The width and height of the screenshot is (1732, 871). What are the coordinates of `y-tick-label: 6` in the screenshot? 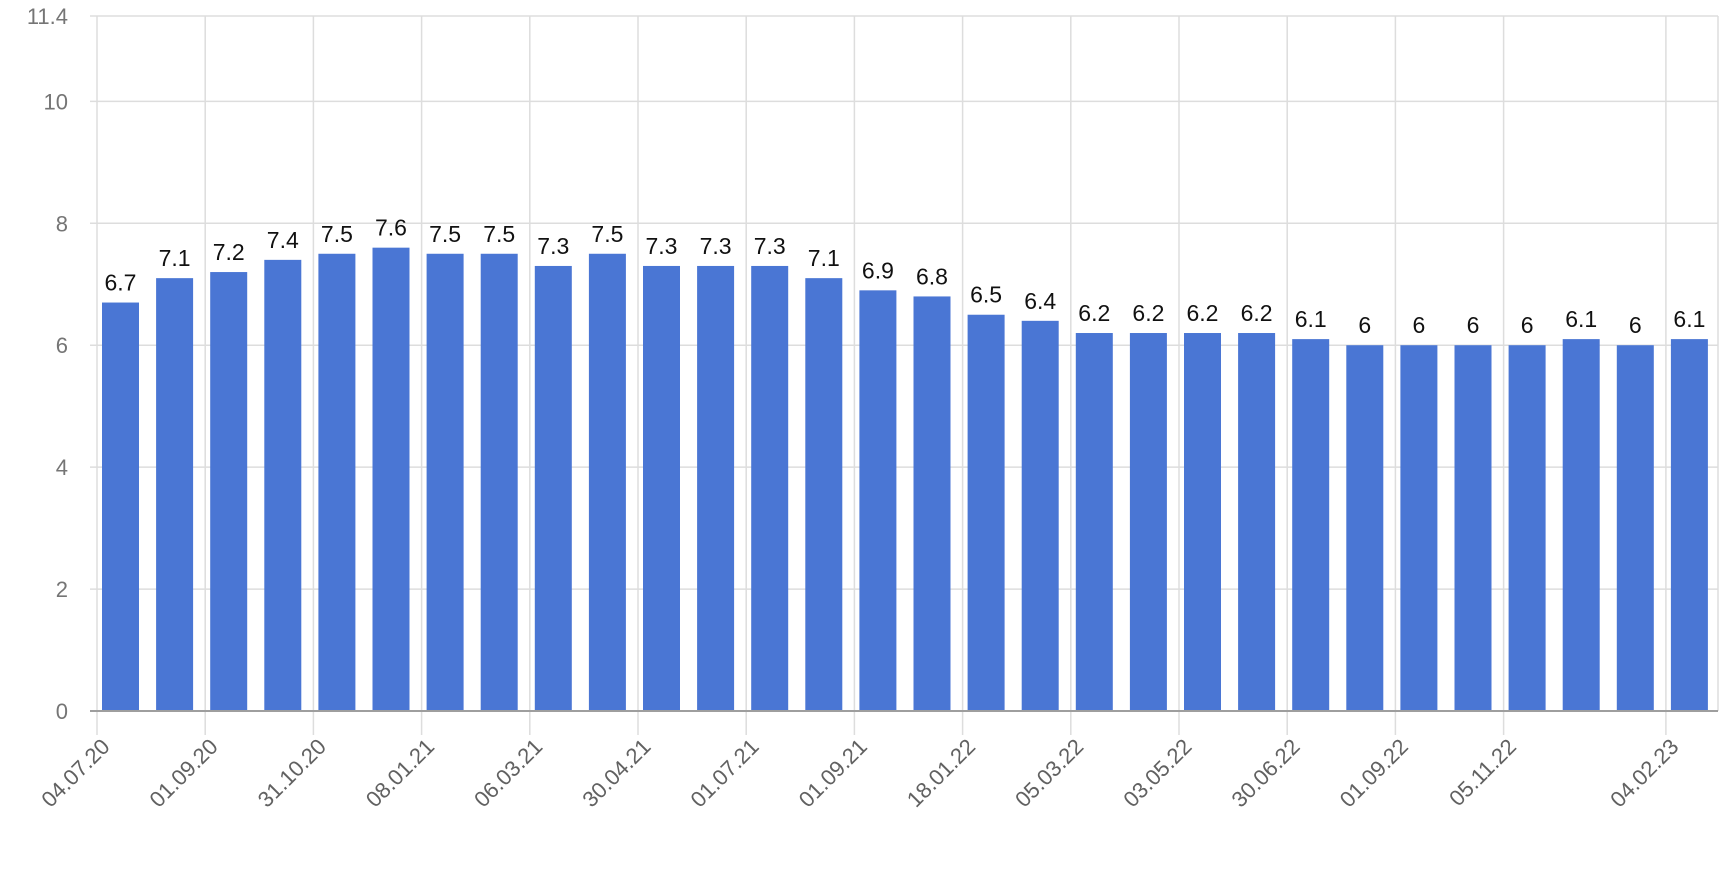 It's located at (62, 345).